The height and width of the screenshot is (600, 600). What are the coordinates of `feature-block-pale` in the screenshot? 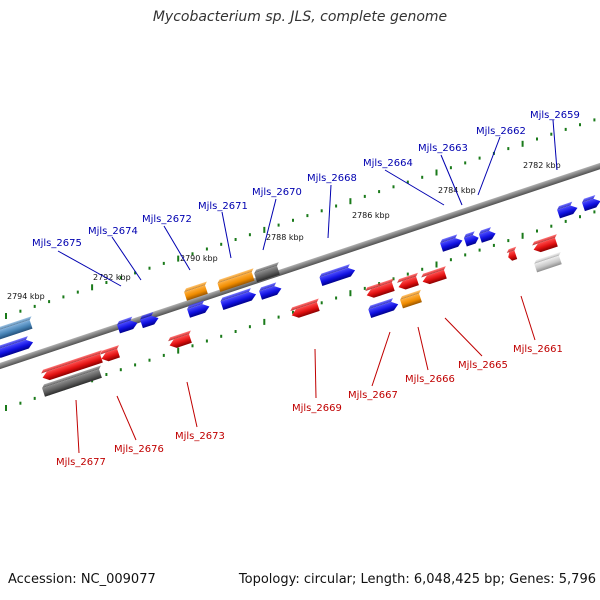 It's located at (548, 262).